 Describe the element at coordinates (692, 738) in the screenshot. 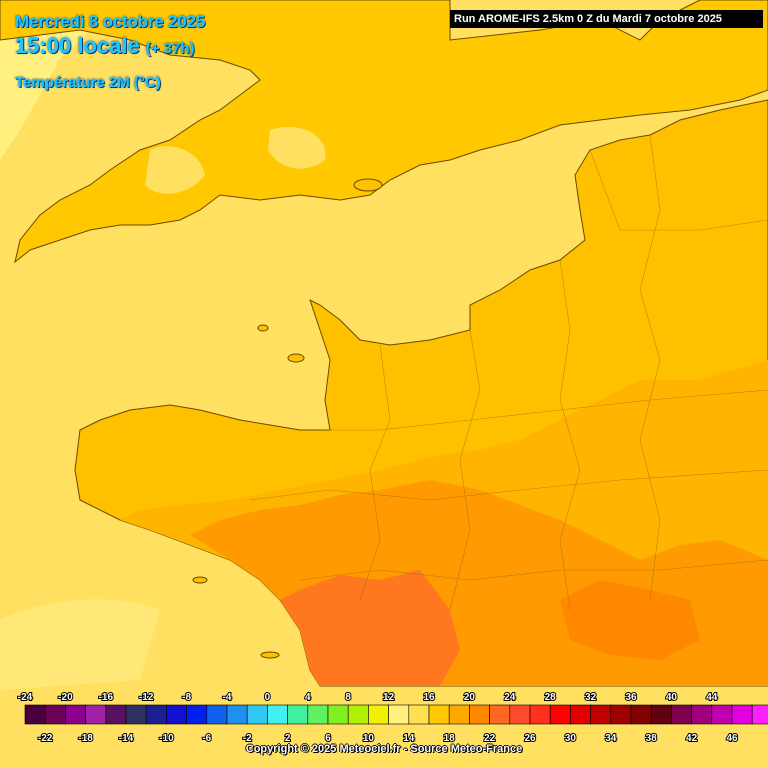

I see `legend-label: 42` at that location.